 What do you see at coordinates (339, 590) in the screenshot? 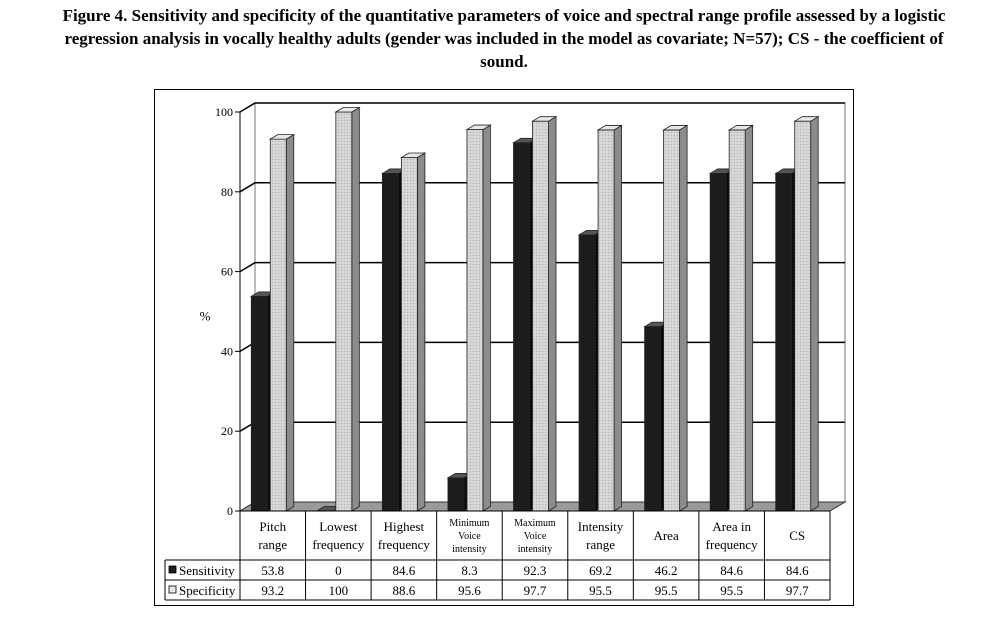
I see `data-label: 100` at bounding box center [339, 590].